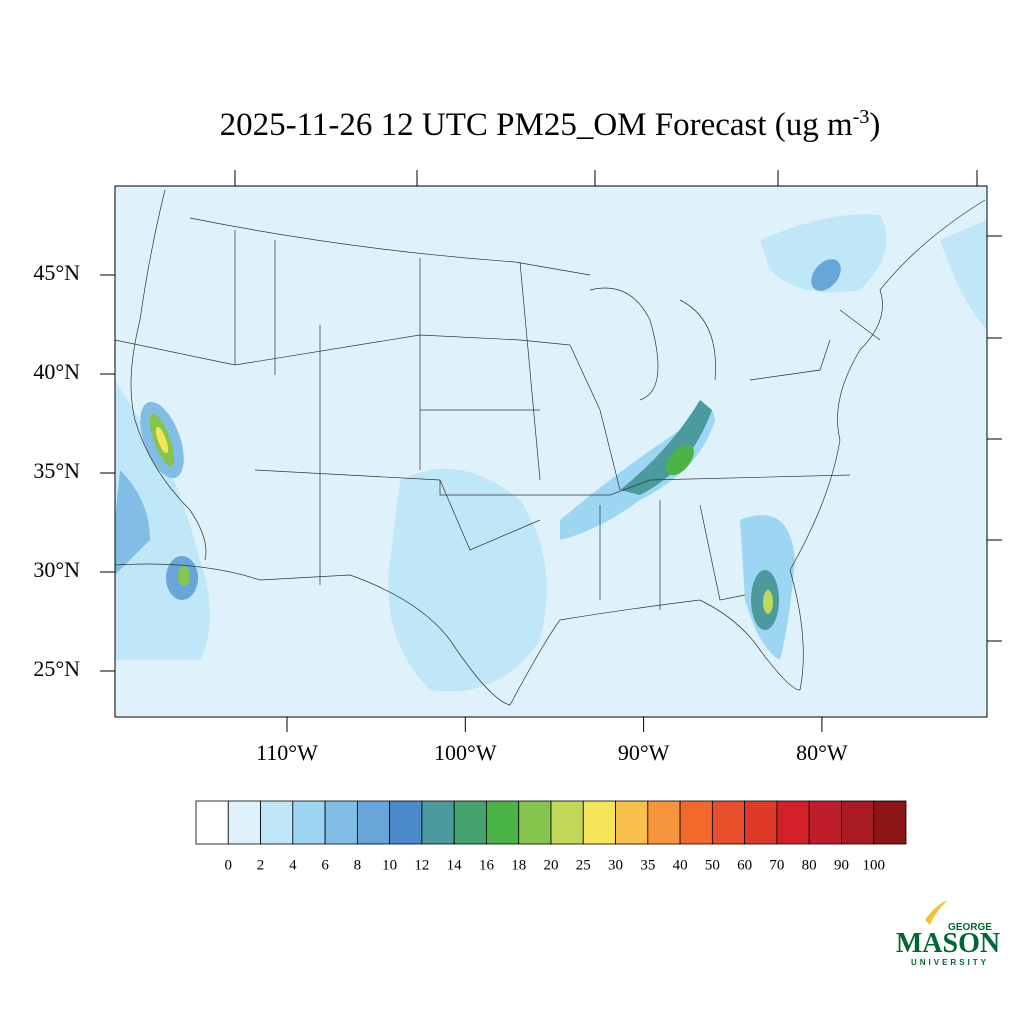  What do you see at coordinates (287, 752) in the screenshot?
I see `lon-label: 110°W` at bounding box center [287, 752].